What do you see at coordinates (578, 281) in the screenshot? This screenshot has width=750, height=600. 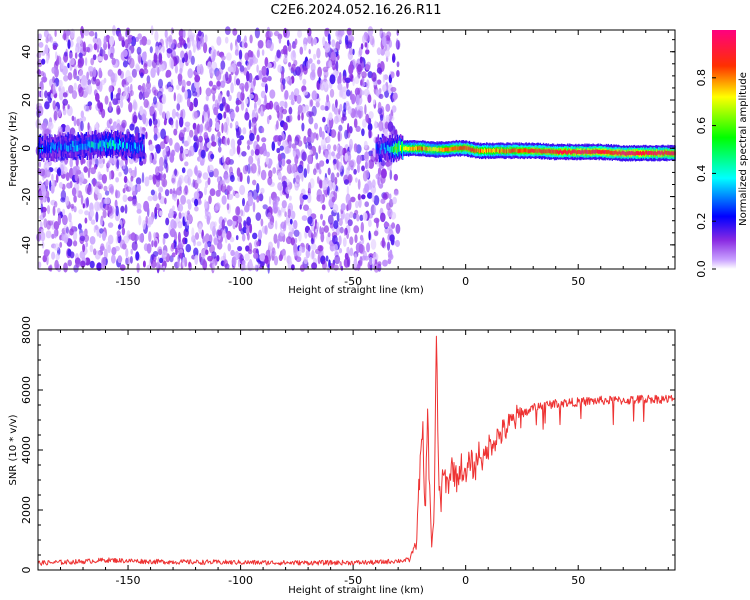 I see `x-tick-label: 50` at bounding box center [578, 281].